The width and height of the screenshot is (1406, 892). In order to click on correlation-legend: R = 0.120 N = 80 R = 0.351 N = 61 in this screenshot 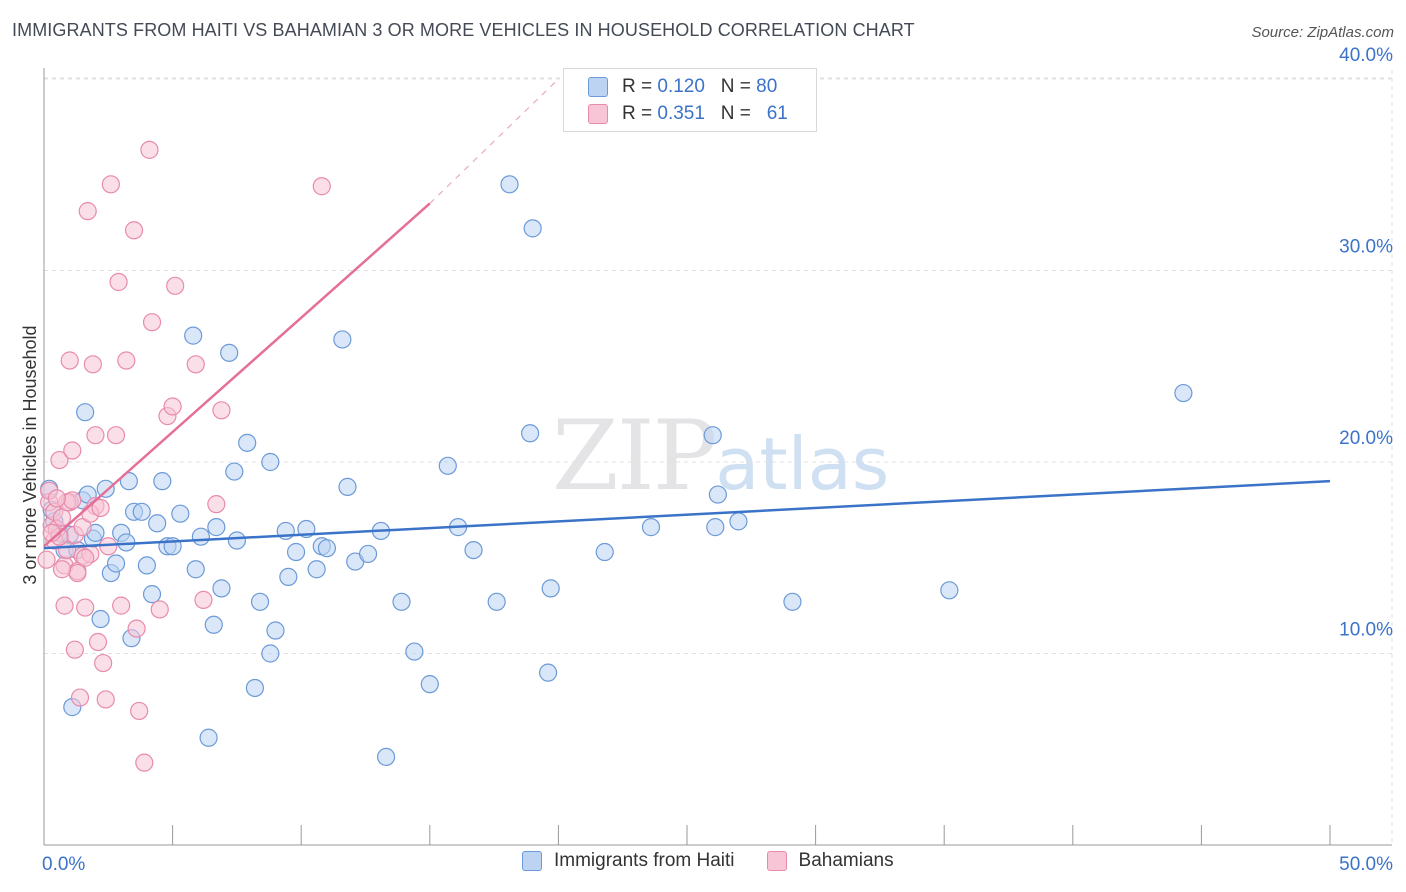, I will do `click(690, 100)`.